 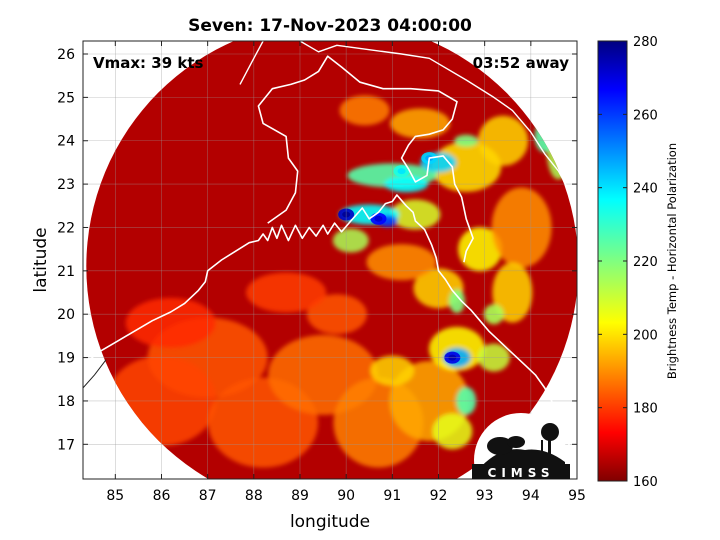 What do you see at coordinates (66, 315) in the screenshot?
I see `y-tick-label: 20` at bounding box center [66, 315].